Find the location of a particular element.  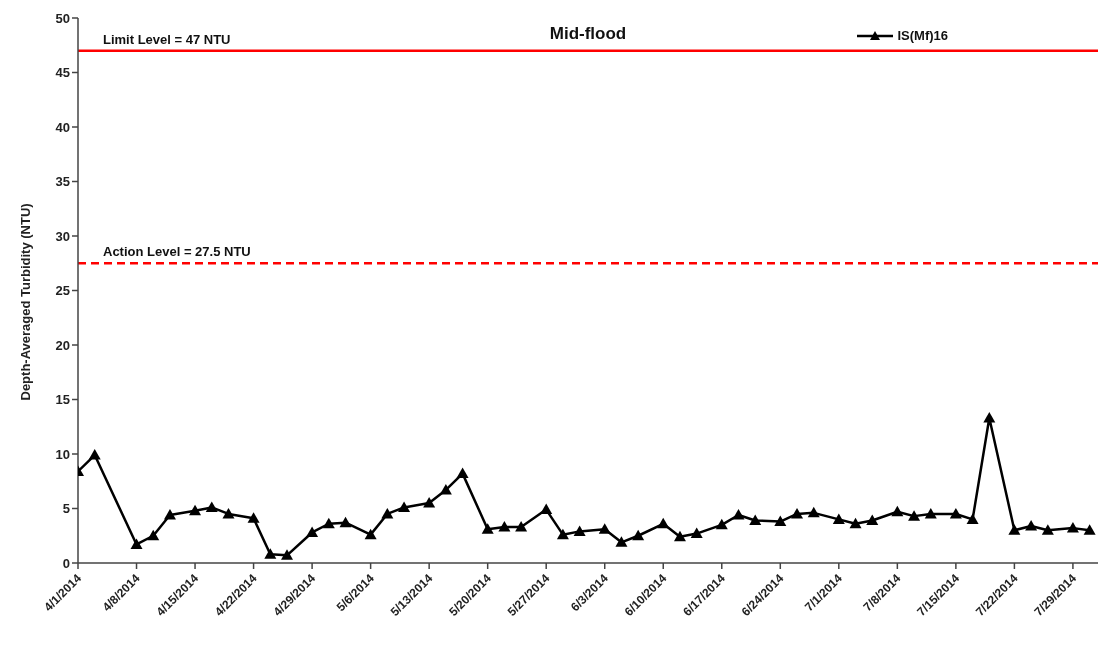

y-tick-label: 10 is located at coordinates (62, 454).